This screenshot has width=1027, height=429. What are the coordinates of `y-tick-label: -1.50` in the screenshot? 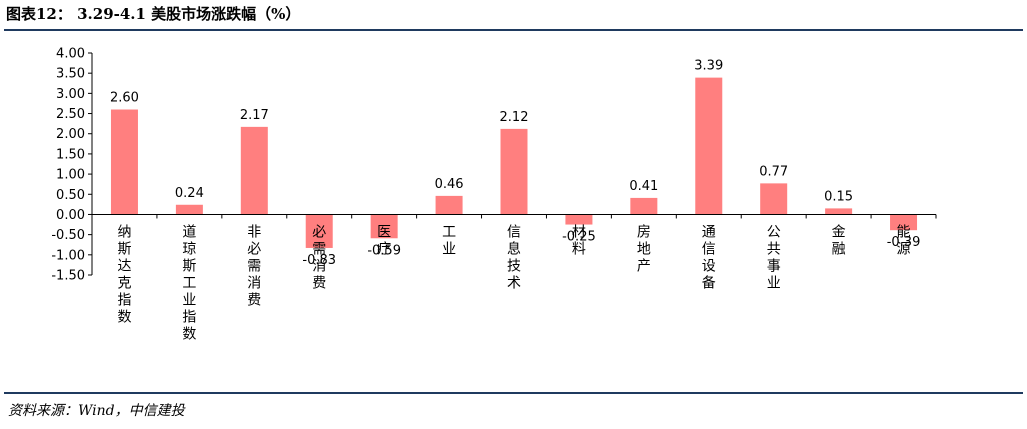 It's located at (68, 276).